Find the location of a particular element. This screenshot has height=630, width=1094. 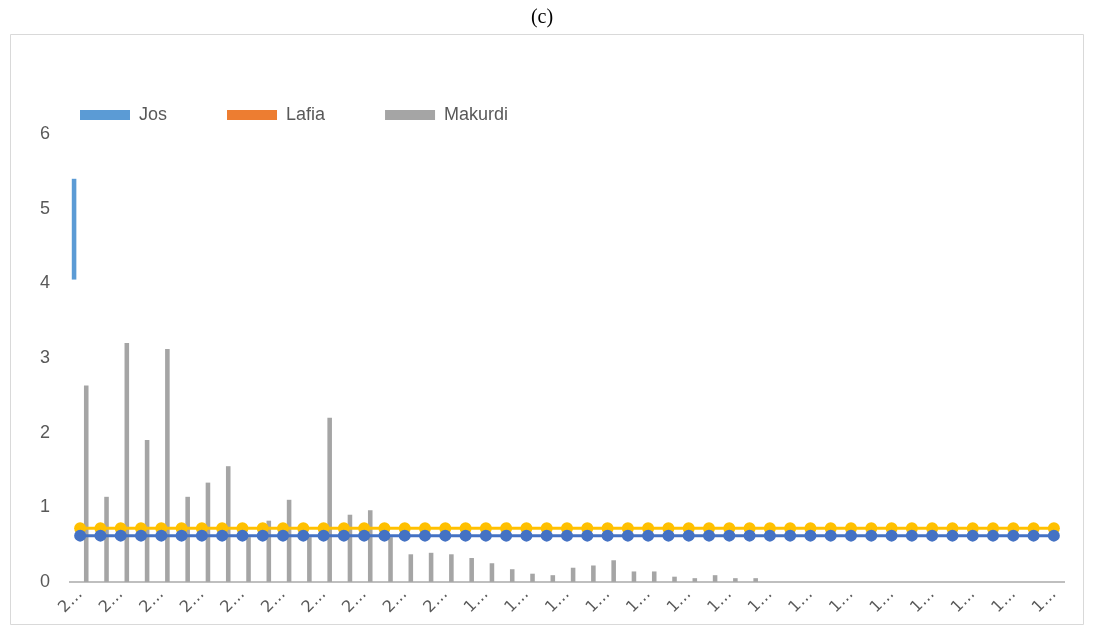

y-tick-label: 6 is located at coordinates (45, 132).